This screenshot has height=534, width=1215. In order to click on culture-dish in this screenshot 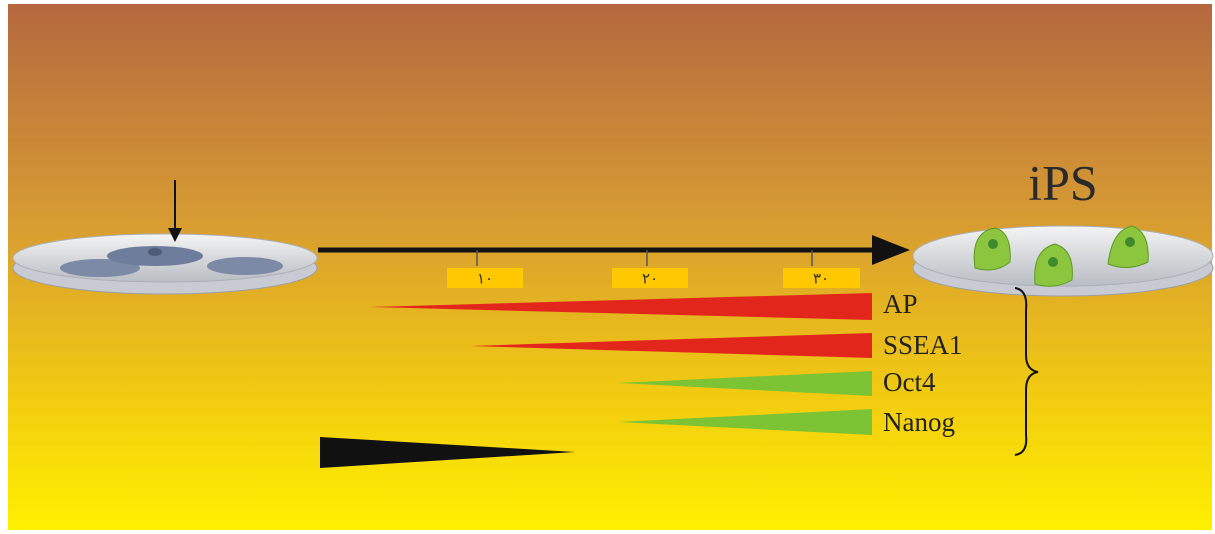, I will do `click(165, 264)`.